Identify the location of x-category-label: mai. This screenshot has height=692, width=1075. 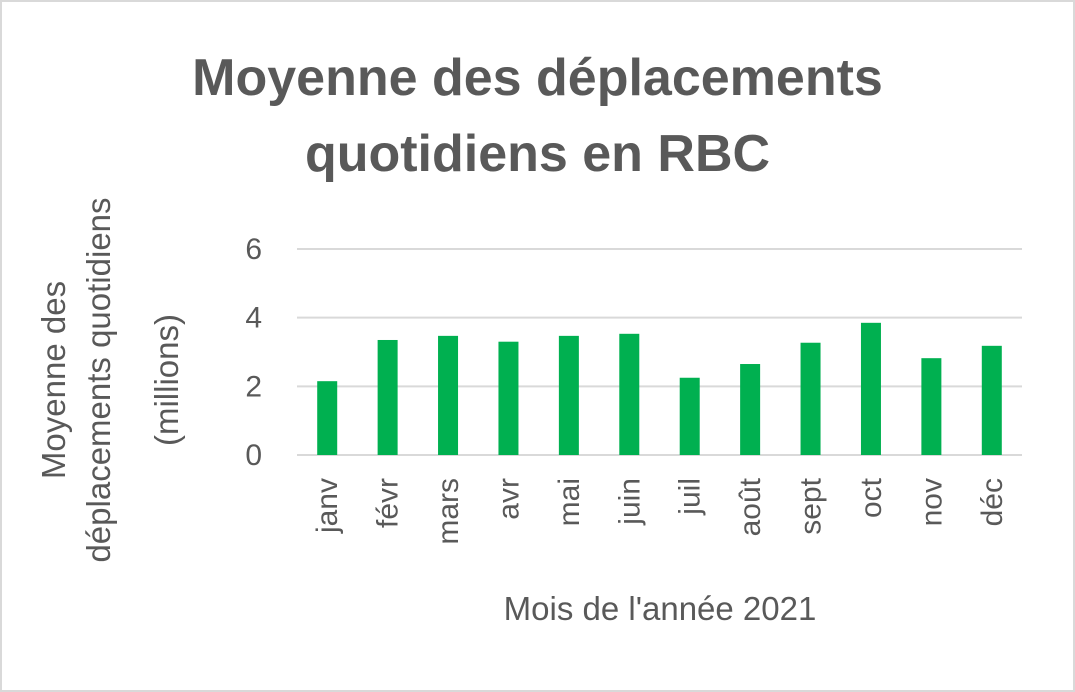
(569, 502).